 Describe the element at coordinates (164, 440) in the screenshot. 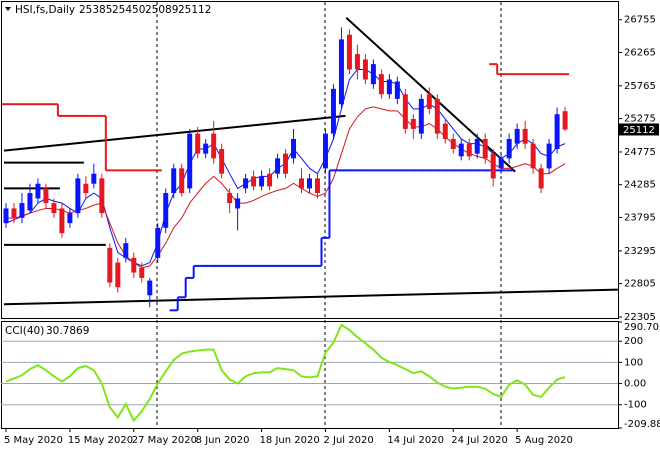

I see `x-tick-label: 27 May 2020` at that location.